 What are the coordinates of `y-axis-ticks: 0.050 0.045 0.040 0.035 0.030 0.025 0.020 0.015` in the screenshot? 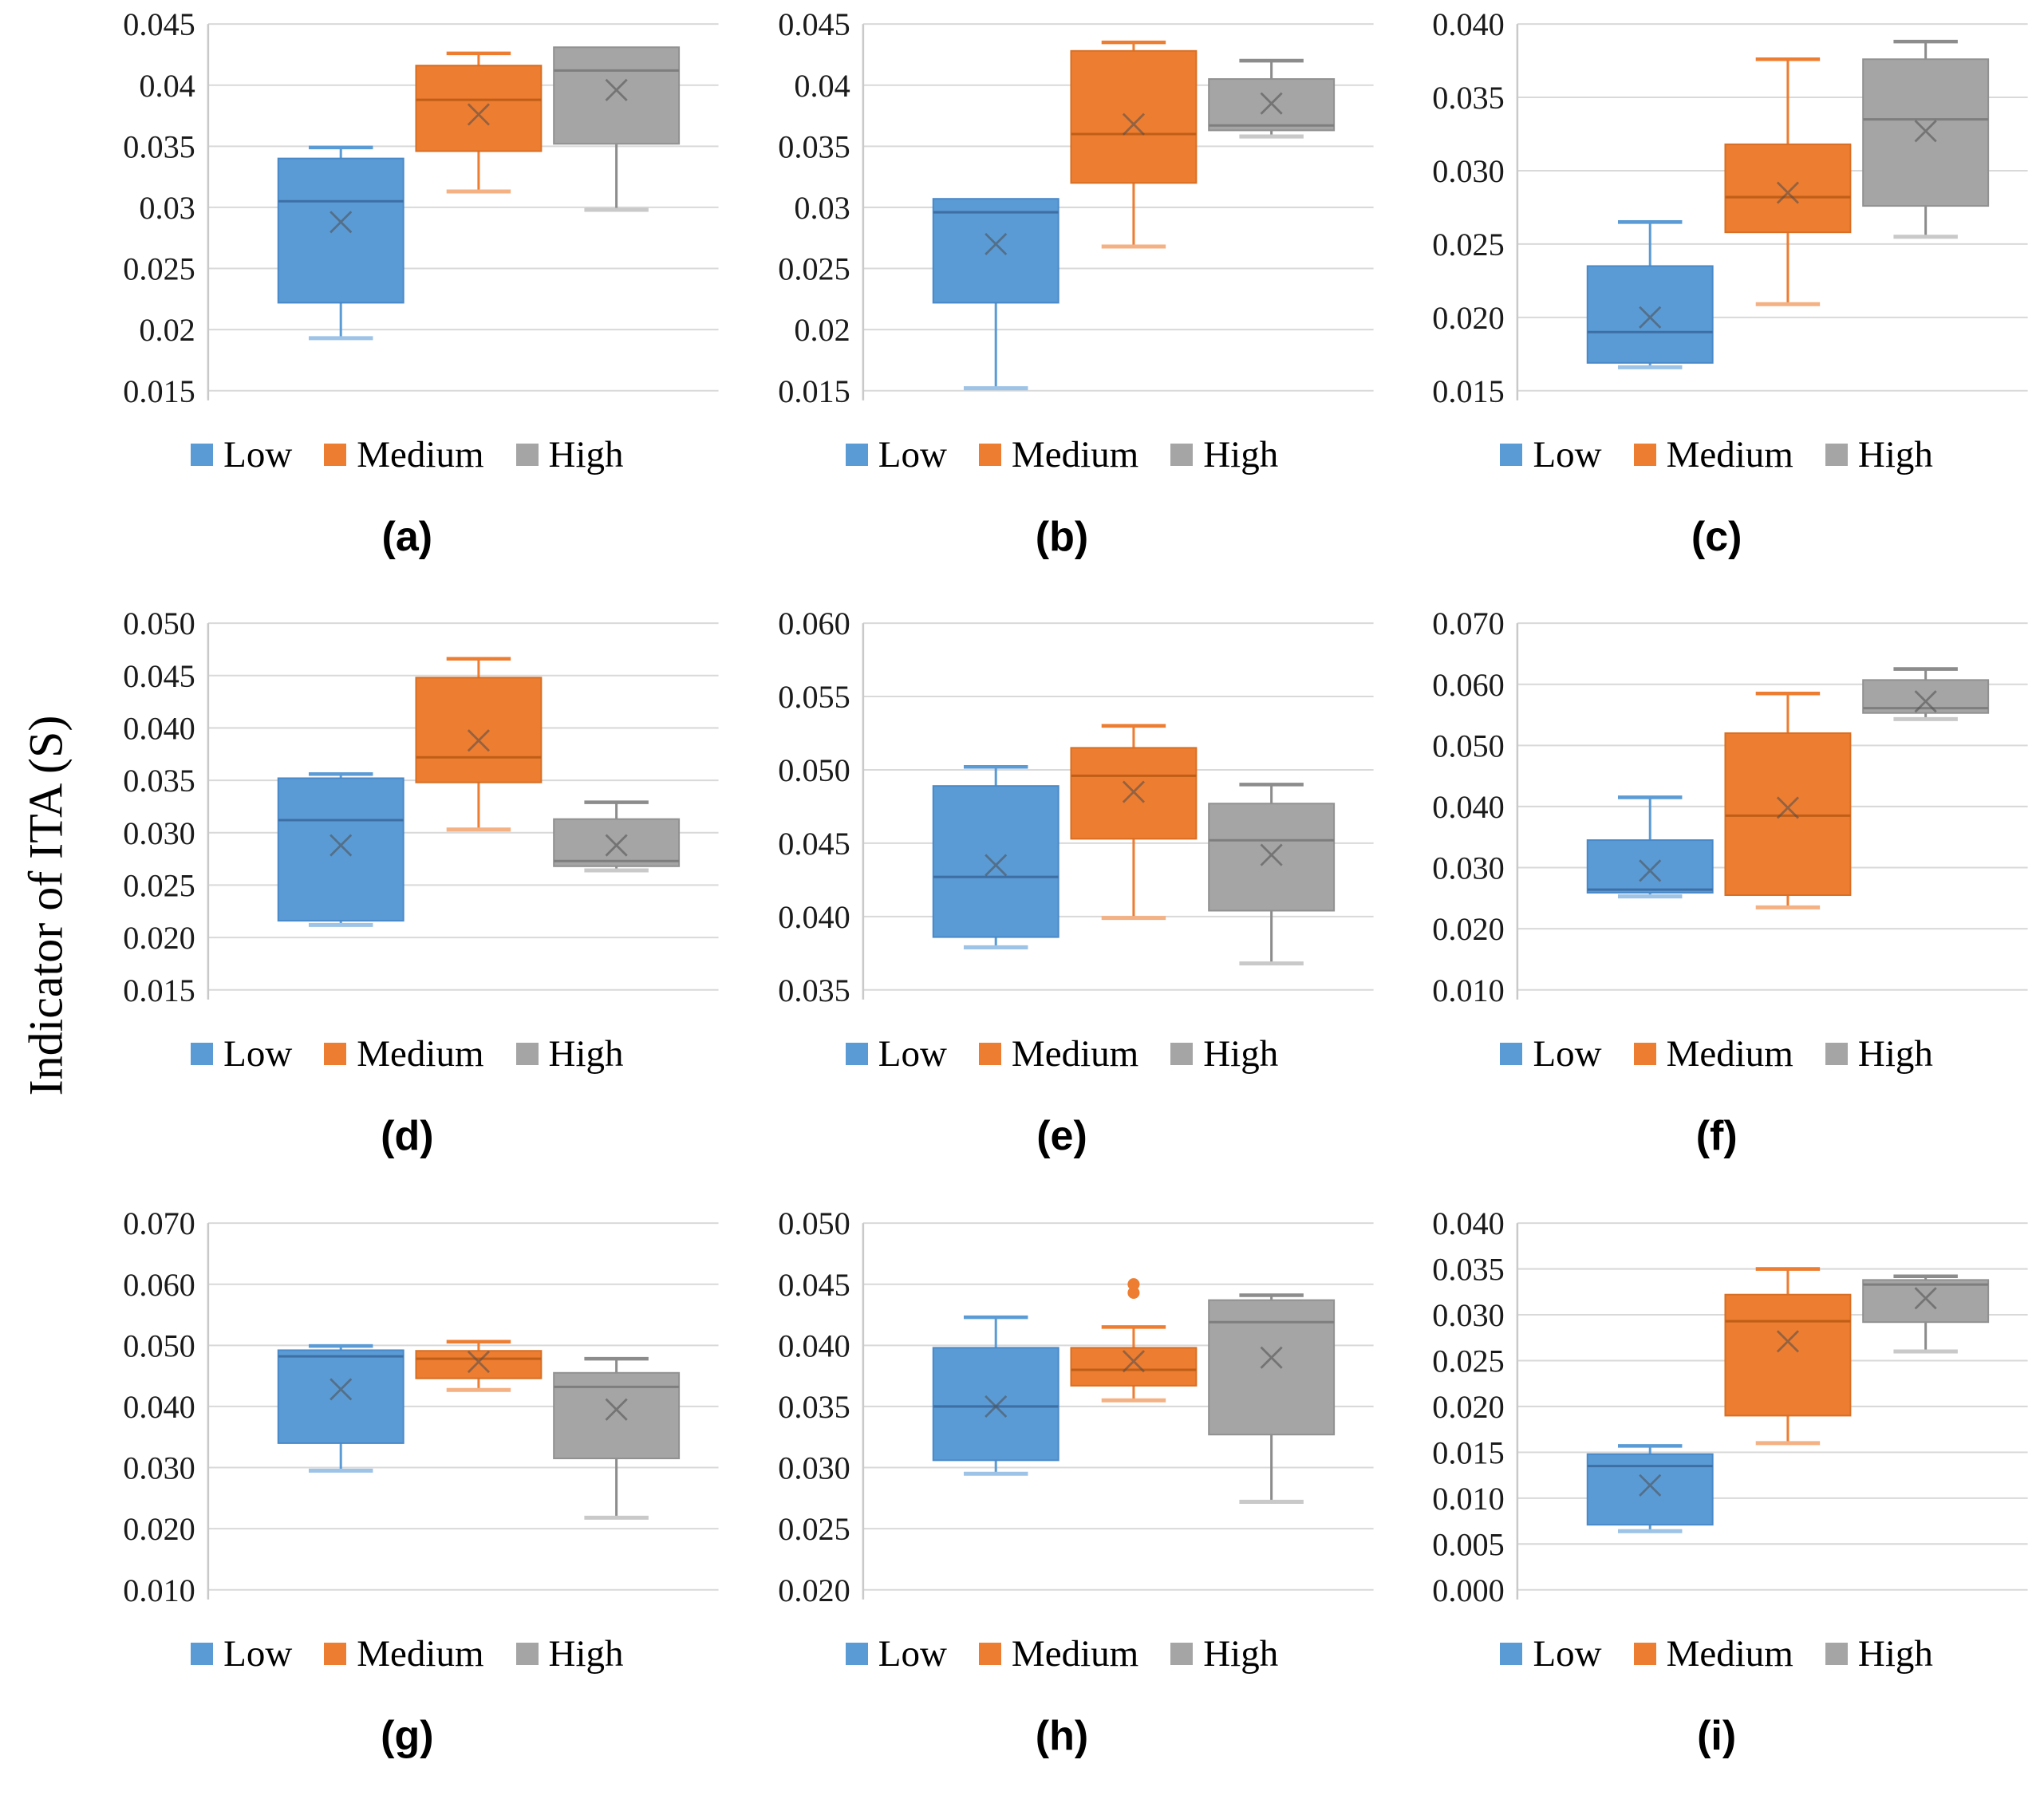 It's located at (421, 808).